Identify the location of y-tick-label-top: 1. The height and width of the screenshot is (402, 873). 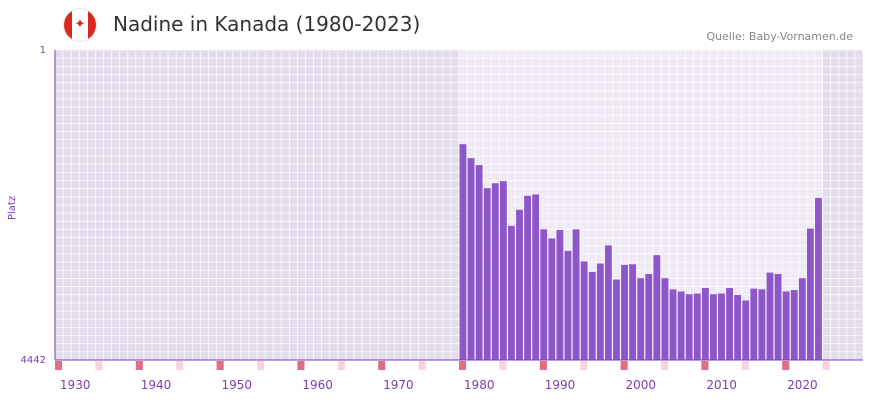
(43, 50).